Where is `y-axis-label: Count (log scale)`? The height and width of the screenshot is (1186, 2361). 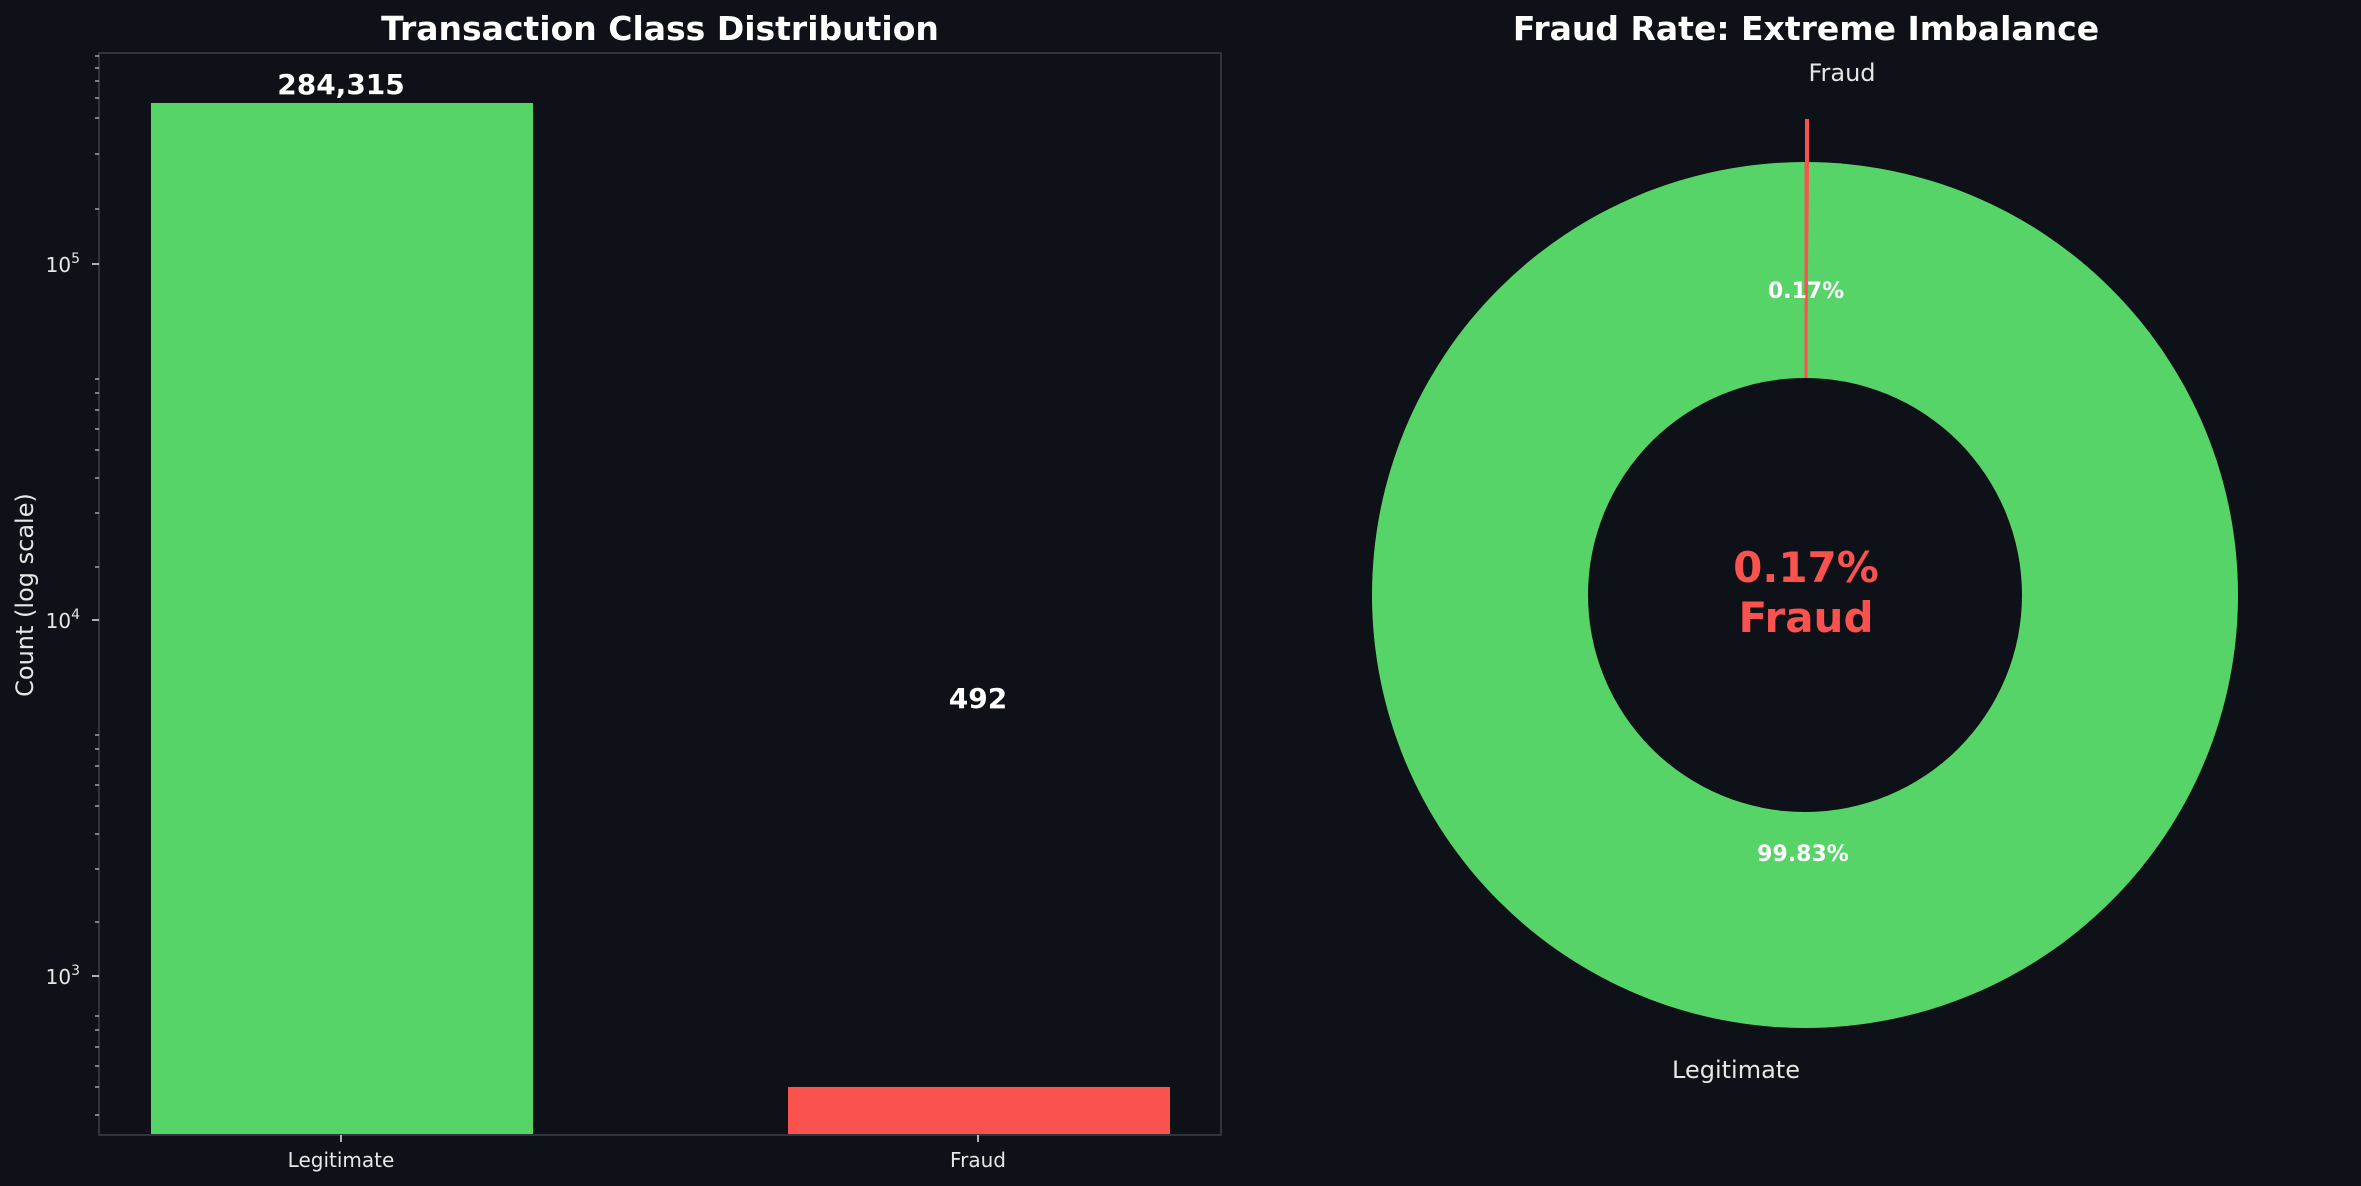 y-axis-label: Count (log scale) is located at coordinates (25, 595).